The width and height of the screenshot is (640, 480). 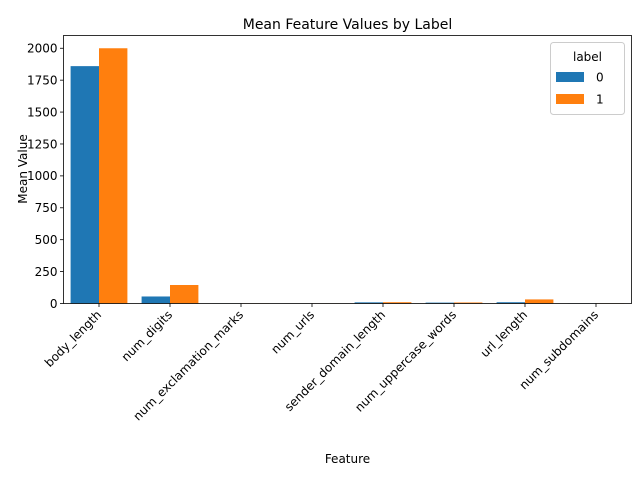 What do you see at coordinates (46, 208) in the screenshot?
I see `y-tick-label: 750` at bounding box center [46, 208].